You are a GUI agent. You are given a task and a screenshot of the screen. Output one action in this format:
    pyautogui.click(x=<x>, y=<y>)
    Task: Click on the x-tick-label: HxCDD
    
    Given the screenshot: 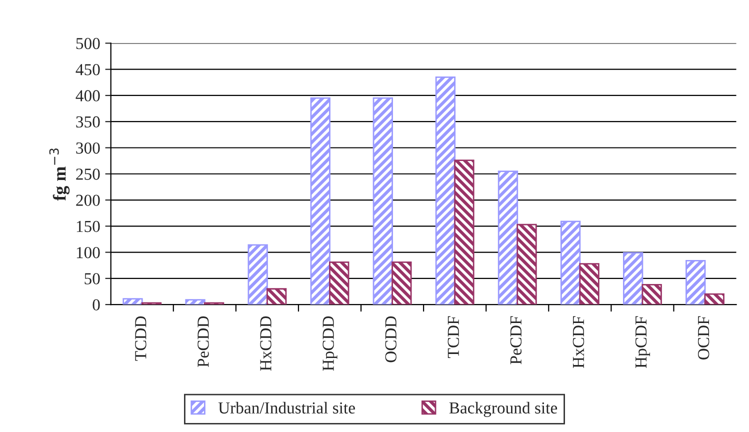 What is the action you would take?
    pyautogui.click(x=266, y=343)
    